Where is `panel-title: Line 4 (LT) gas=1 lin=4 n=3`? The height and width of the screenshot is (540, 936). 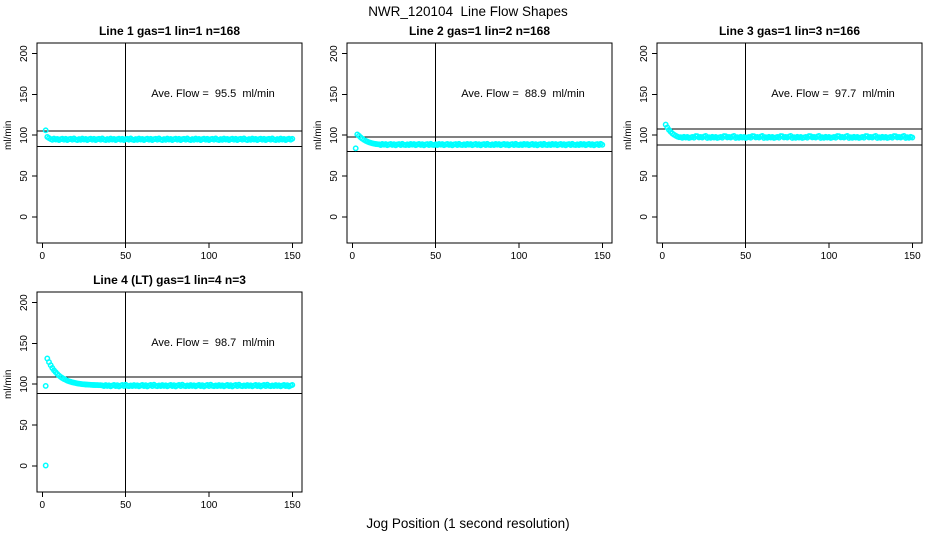
panel-title: Line 4 (LT) gas=1 lin=4 n=3 is located at coordinates (169, 280).